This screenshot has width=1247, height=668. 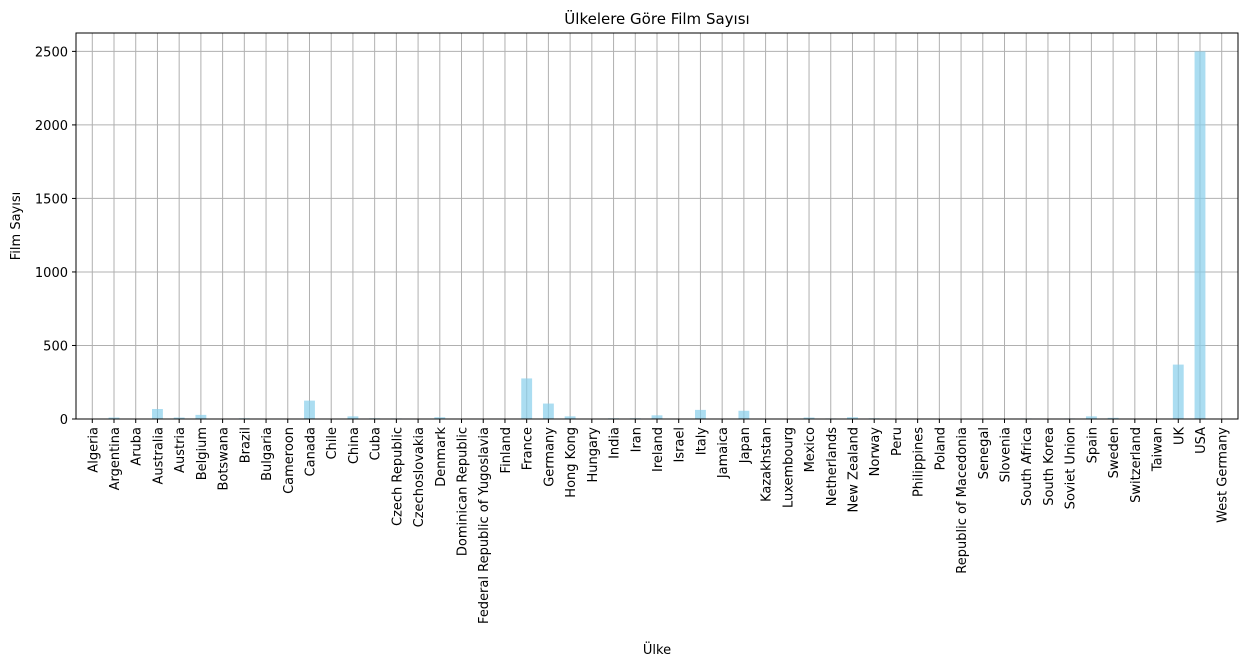 What do you see at coordinates (1071, 468) in the screenshot?
I see `x-tick-label: Soviet Union` at bounding box center [1071, 468].